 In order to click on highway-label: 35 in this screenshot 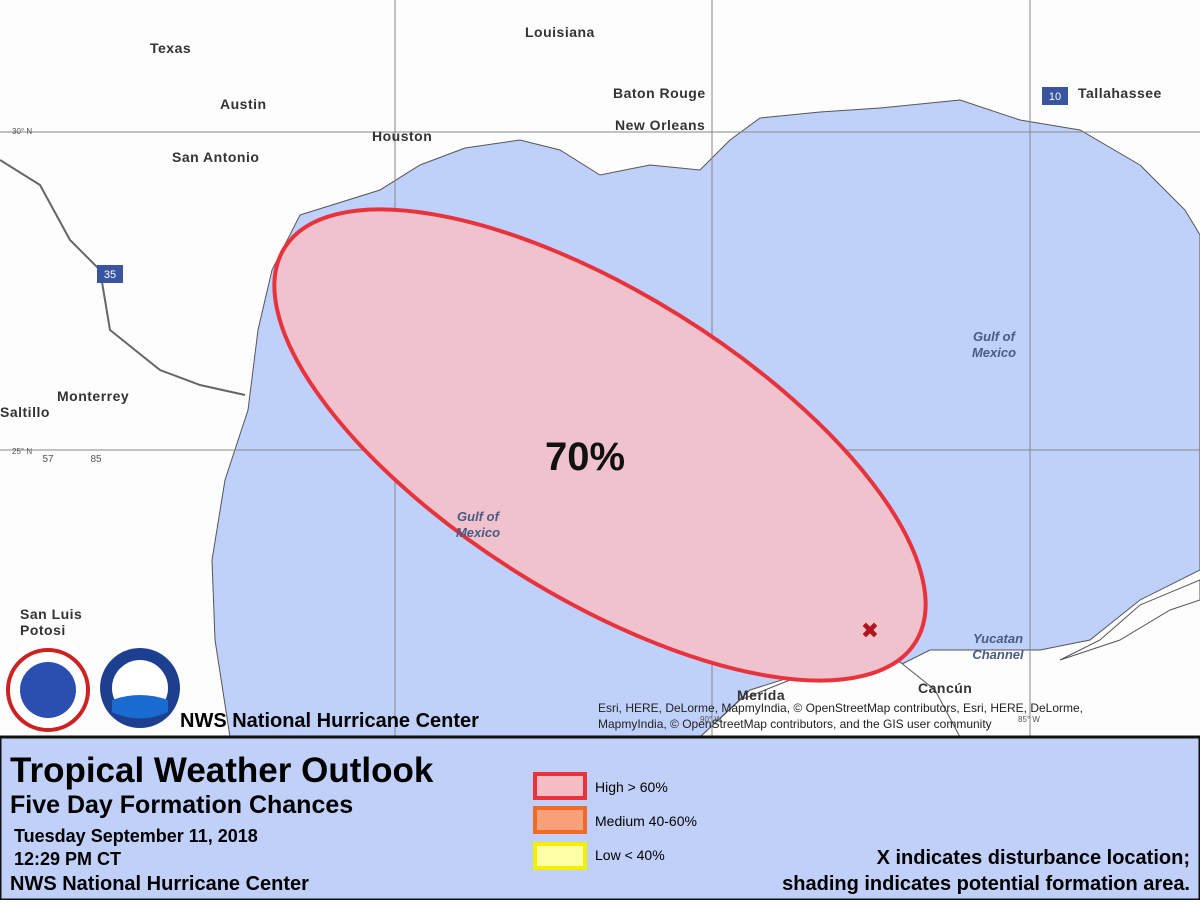, I will do `click(110, 275)`.